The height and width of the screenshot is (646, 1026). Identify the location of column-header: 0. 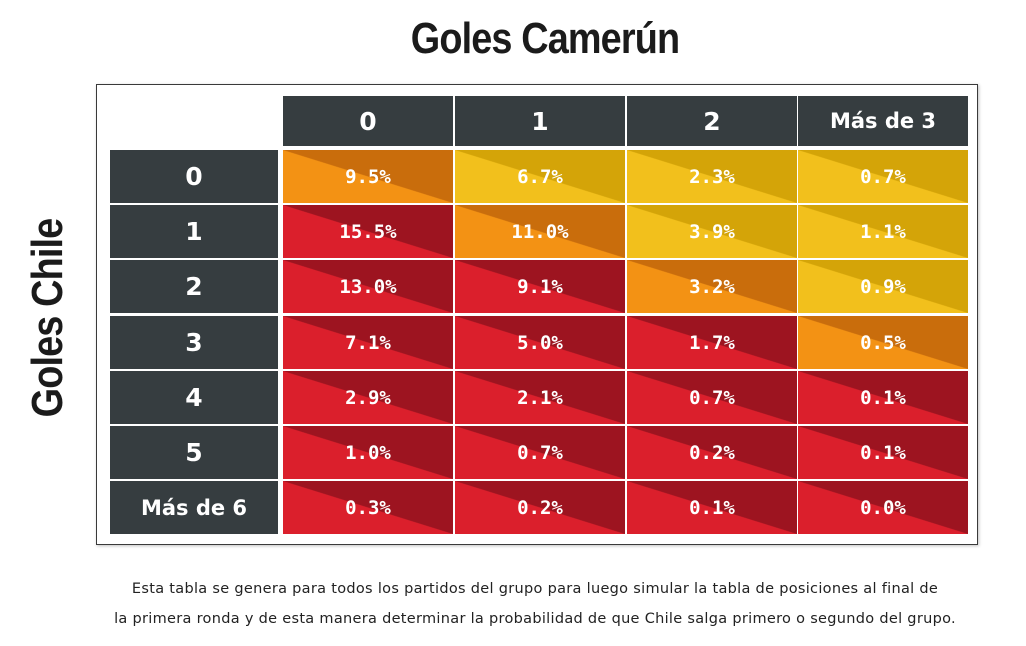
(368, 121).